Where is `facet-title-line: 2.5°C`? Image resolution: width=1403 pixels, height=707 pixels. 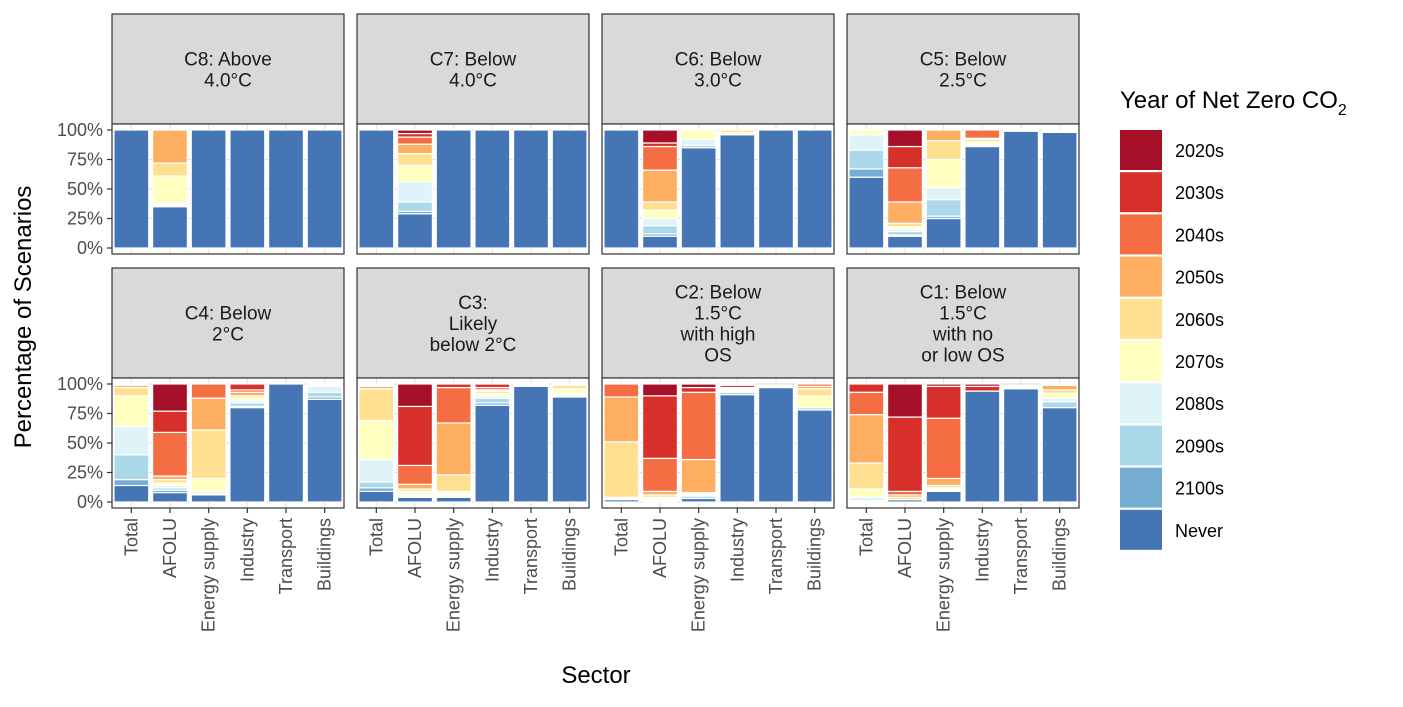
facet-title-line: 2.5°C is located at coordinates (963, 81).